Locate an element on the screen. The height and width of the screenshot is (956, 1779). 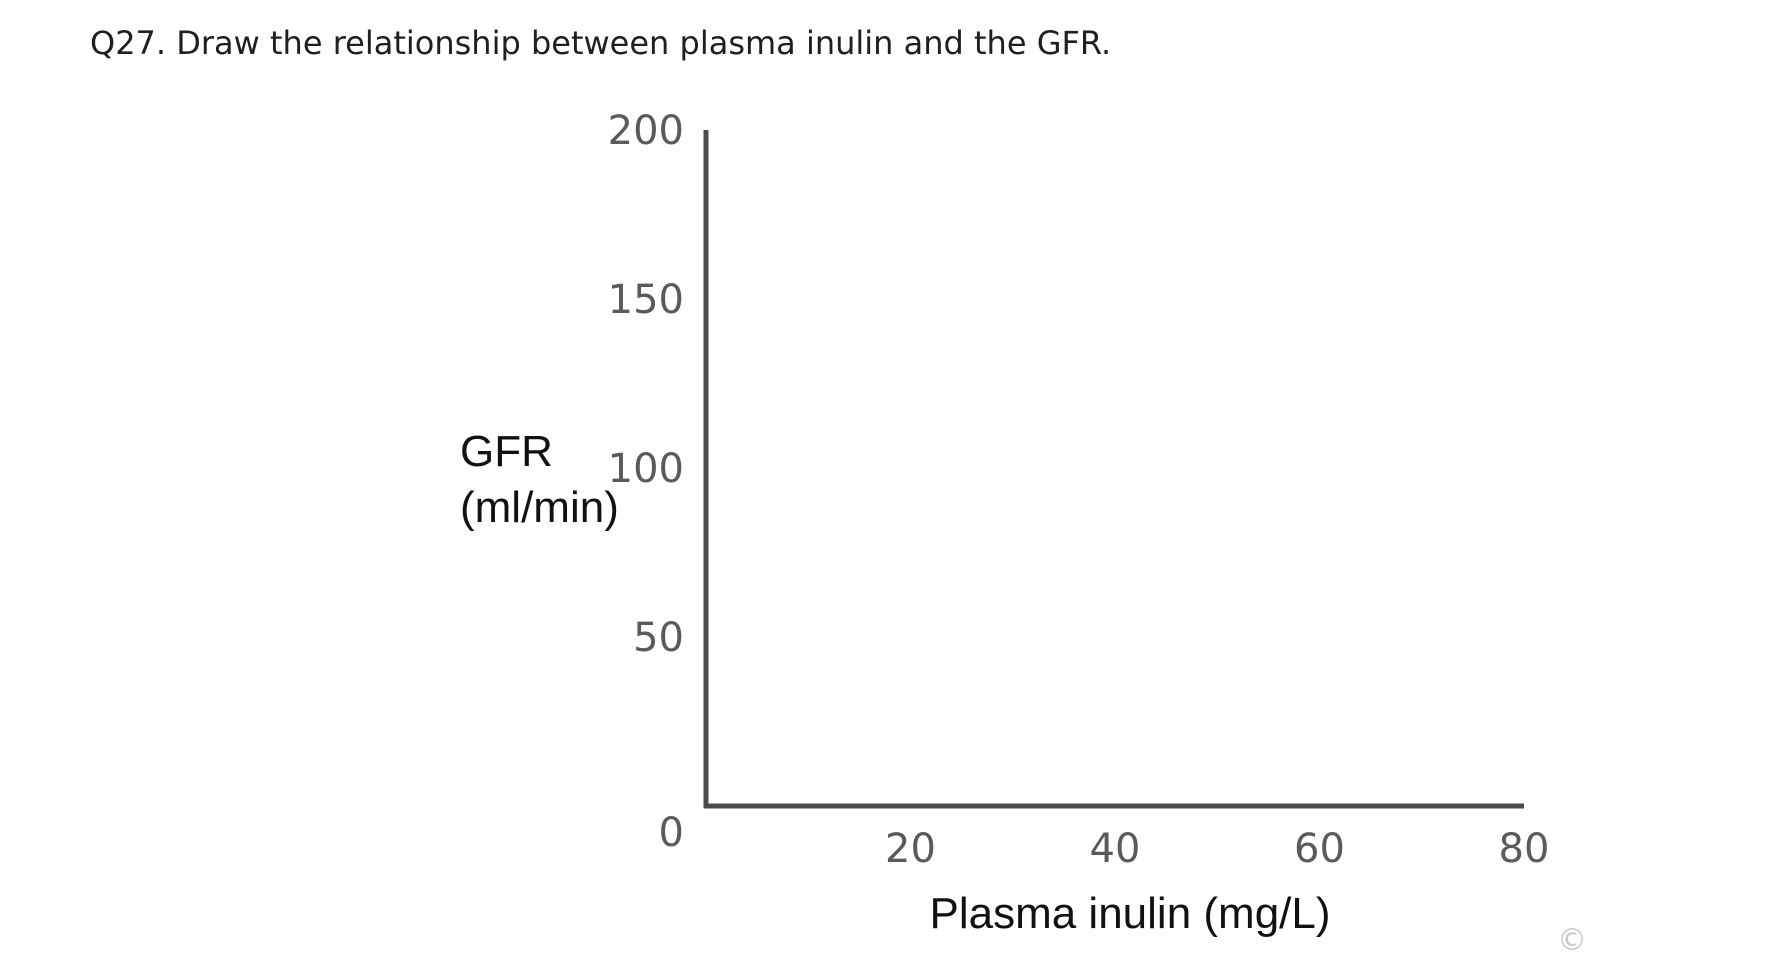
y-tick-labels: 0 50 100 150 200 is located at coordinates (646, 482).